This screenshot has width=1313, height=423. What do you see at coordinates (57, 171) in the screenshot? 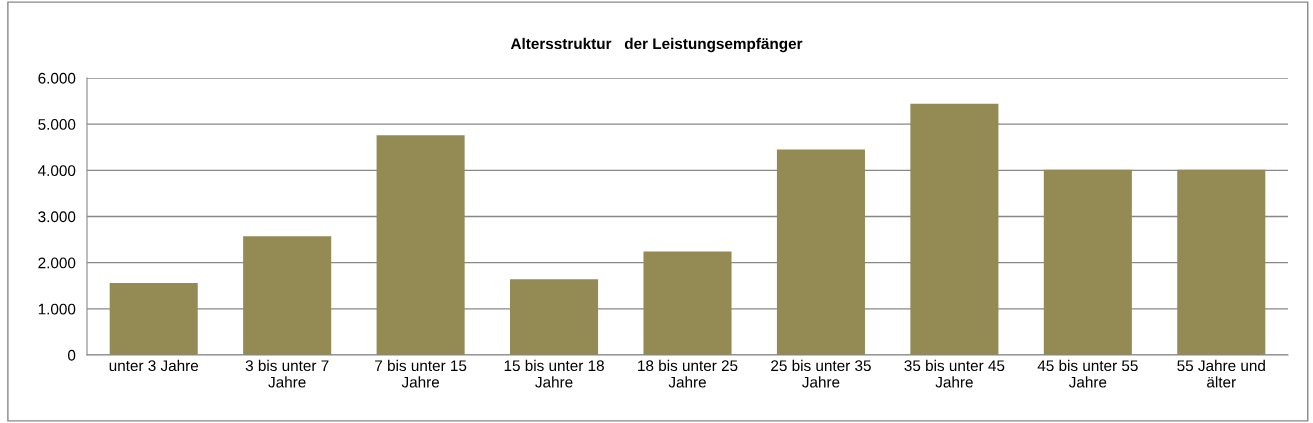
I see `y-tick-label: 4.000` at bounding box center [57, 171].